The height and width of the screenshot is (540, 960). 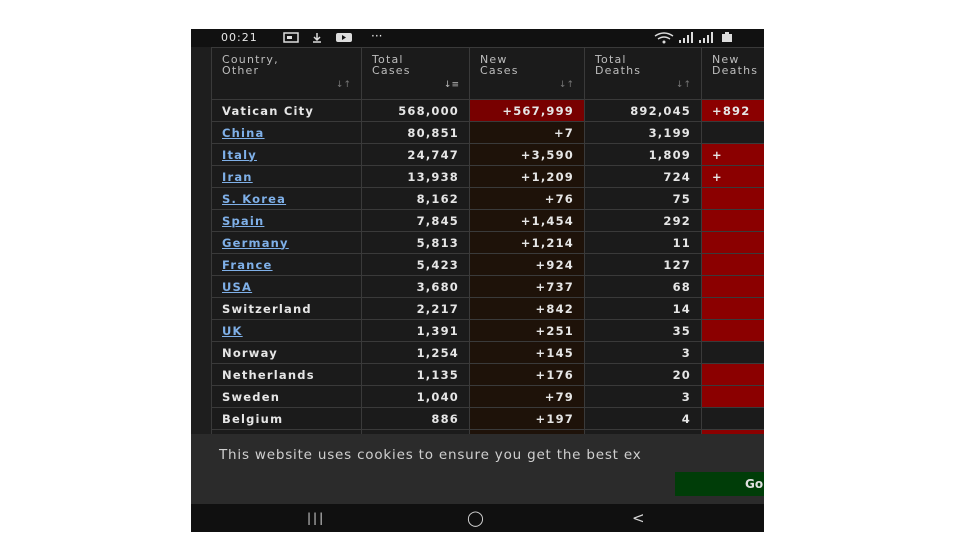 I want to click on country-link: Iran, so click(x=237, y=176).